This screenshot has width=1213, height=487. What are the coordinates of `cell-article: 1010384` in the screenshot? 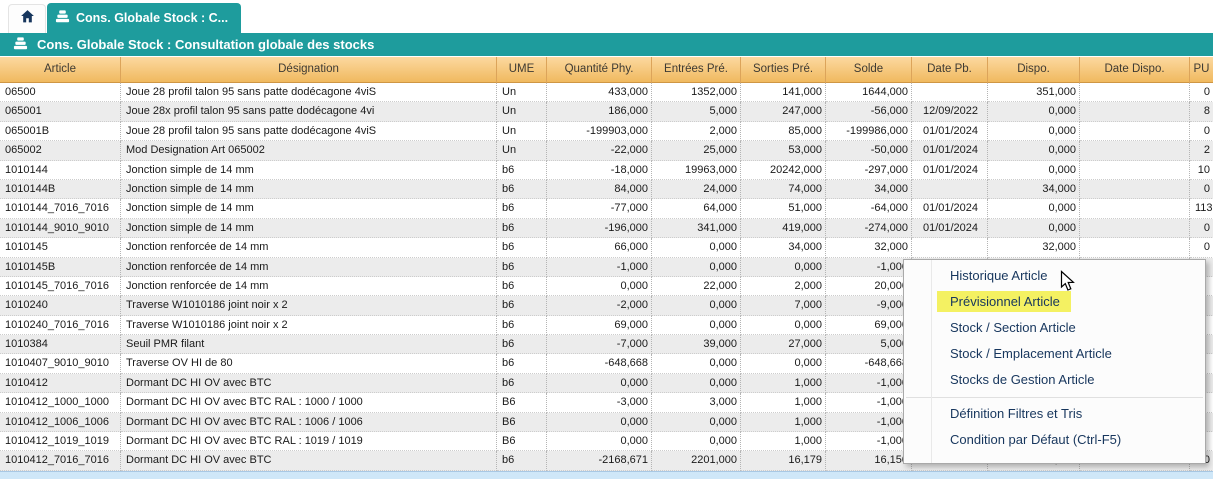 It's located at (60, 345).